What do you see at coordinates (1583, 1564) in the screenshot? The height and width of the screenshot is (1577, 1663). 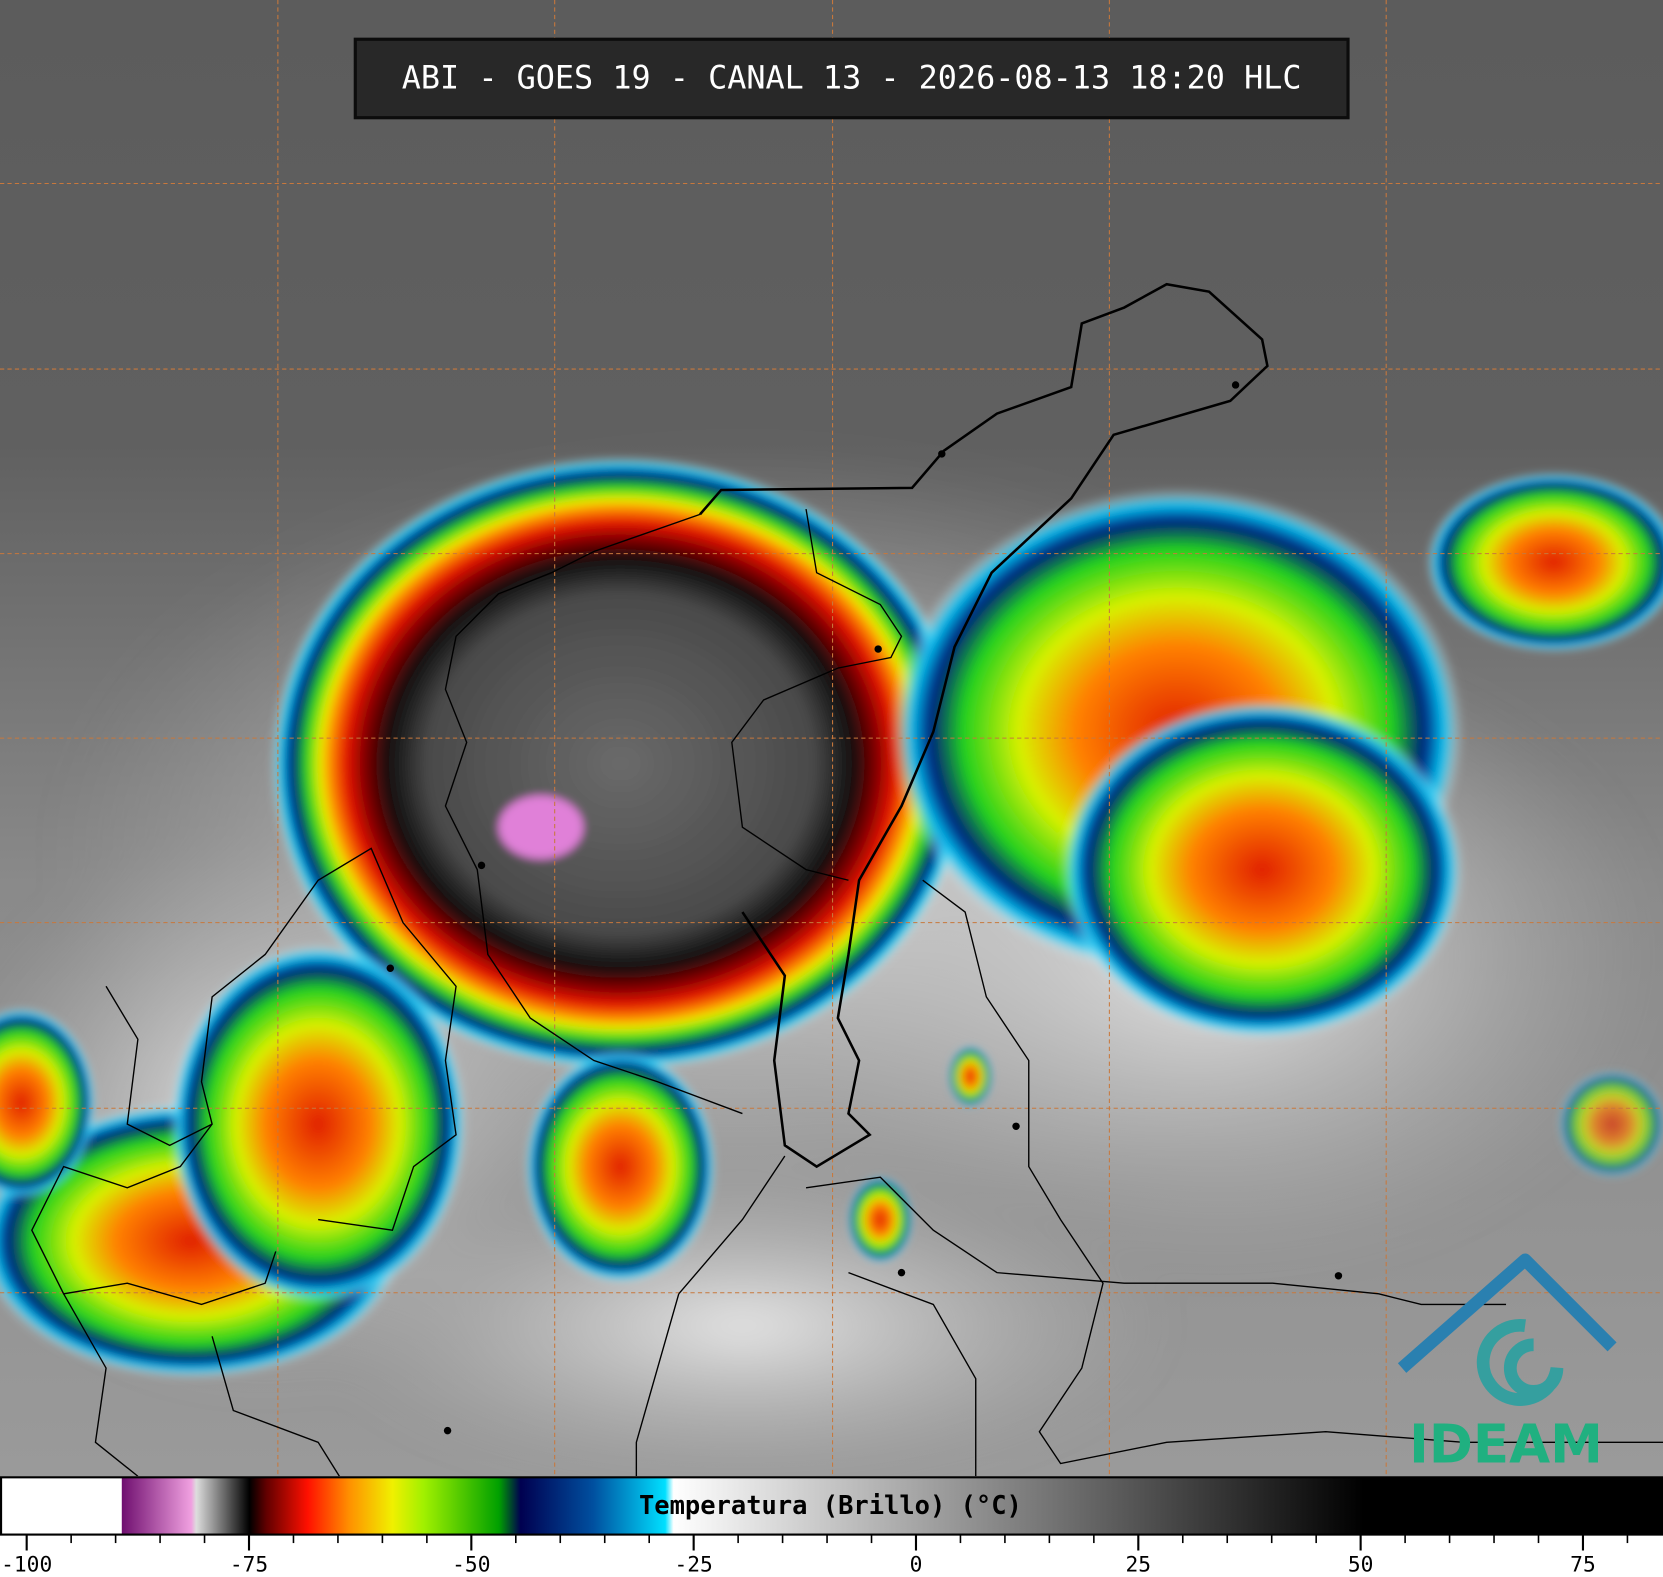 I see `colorbar-tick-label: 75` at bounding box center [1583, 1564].